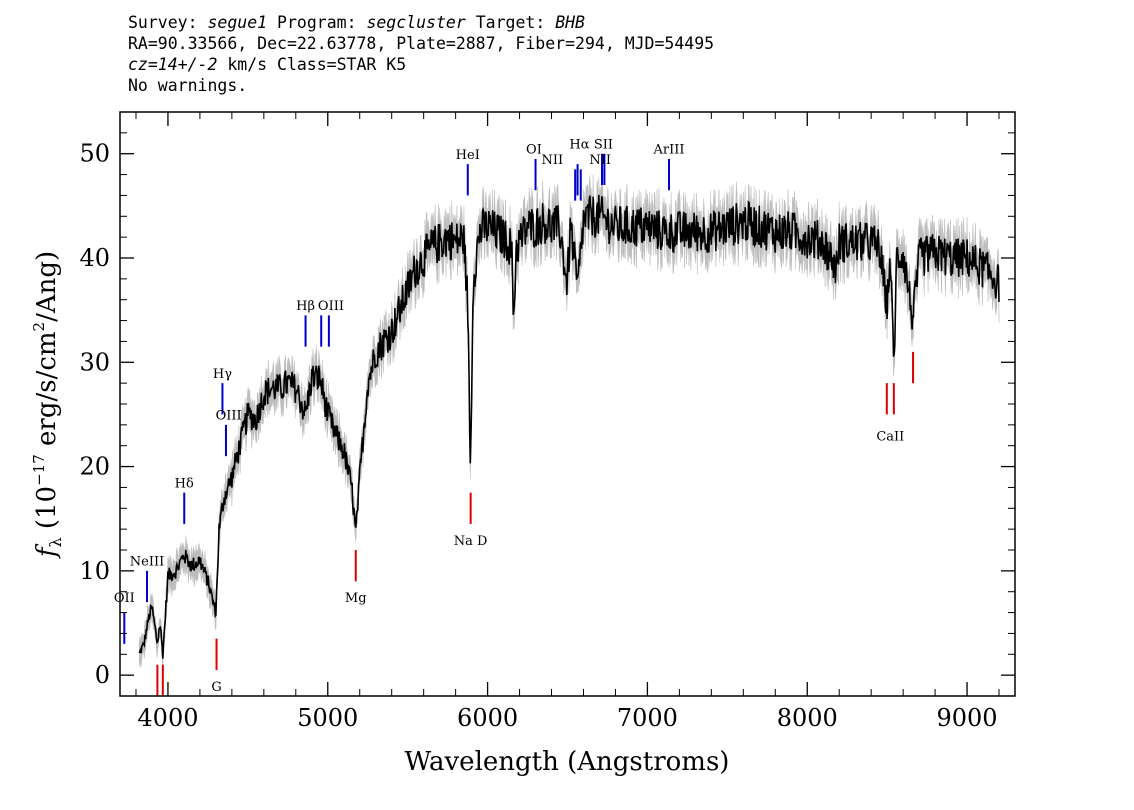 The height and width of the screenshot is (810, 1134). What do you see at coordinates (471, 541) in the screenshot?
I see `line-label: Na D` at bounding box center [471, 541].